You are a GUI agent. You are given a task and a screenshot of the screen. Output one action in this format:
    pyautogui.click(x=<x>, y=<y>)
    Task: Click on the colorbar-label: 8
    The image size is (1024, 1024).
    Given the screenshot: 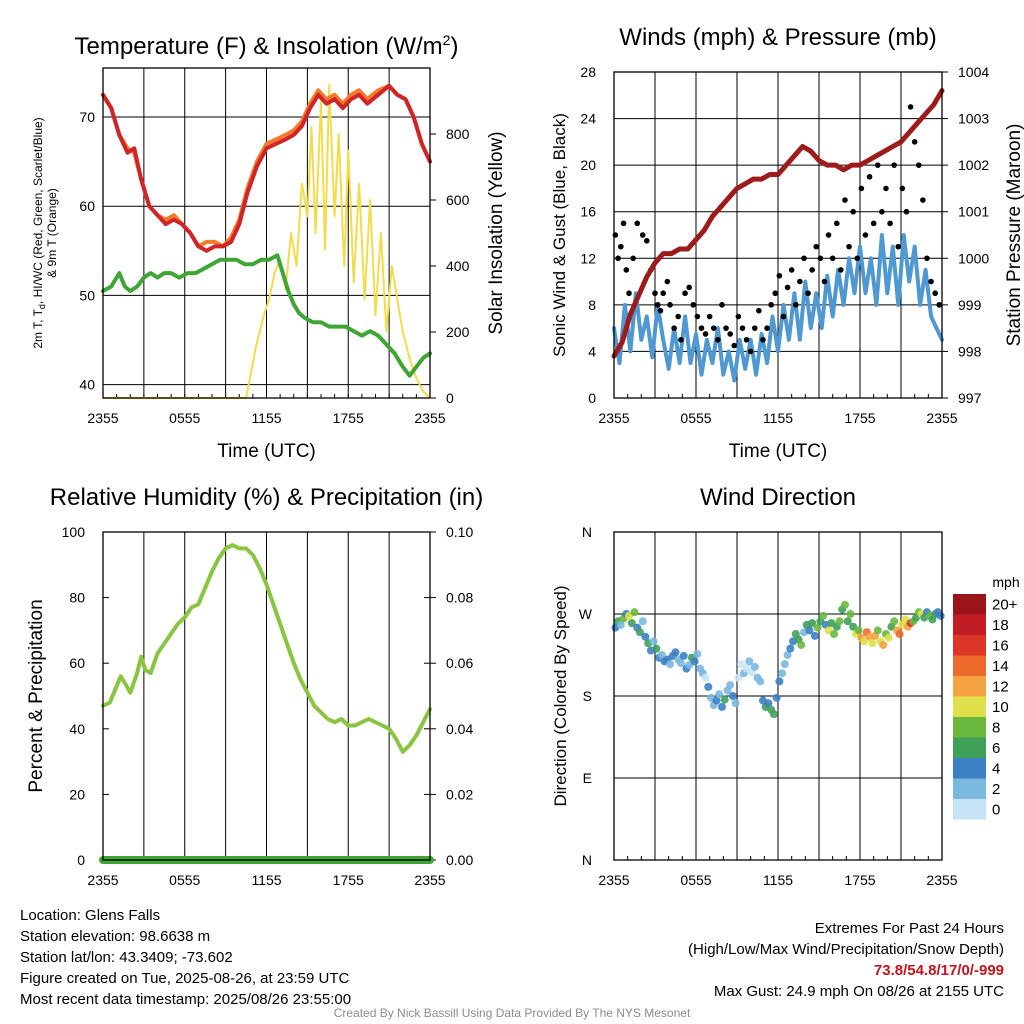 What is the action you would take?
    pyautogui.click(x=996, y=727)
    